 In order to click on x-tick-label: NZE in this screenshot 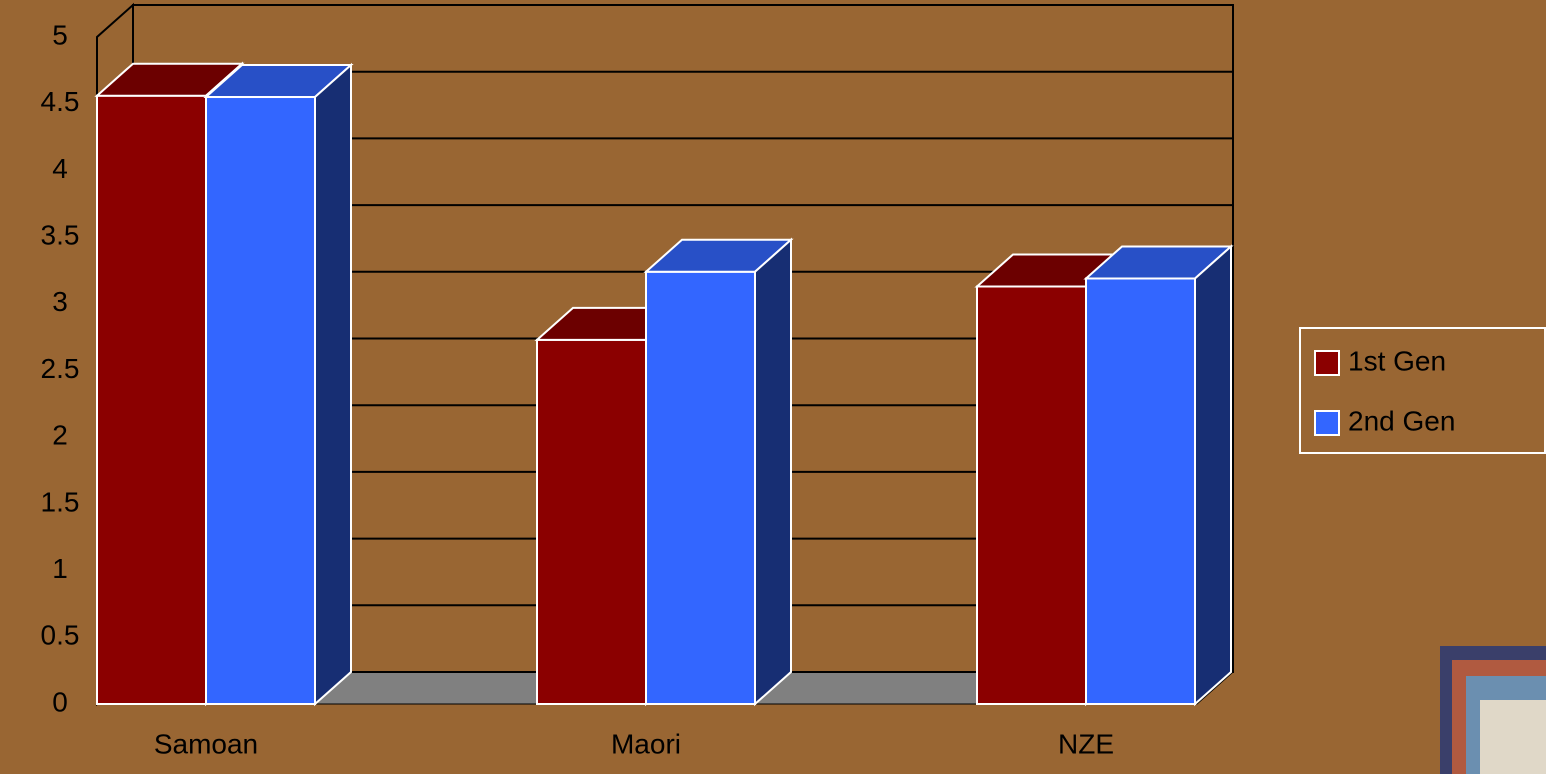, I will do `click(1086, 743)`.